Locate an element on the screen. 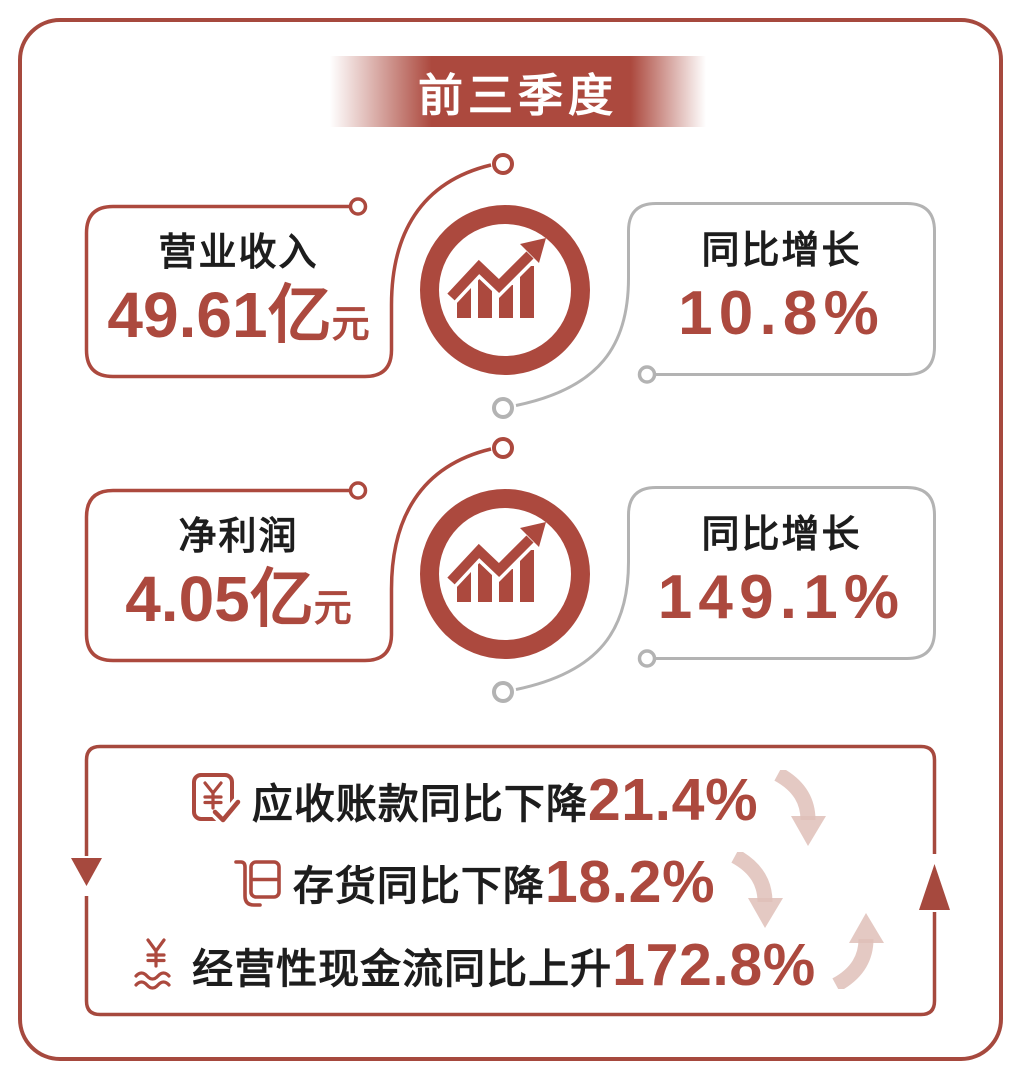 This screenshot has height=1083, width=1025. metric-value: 4.05亿元 is located at coordinates (238, 599).